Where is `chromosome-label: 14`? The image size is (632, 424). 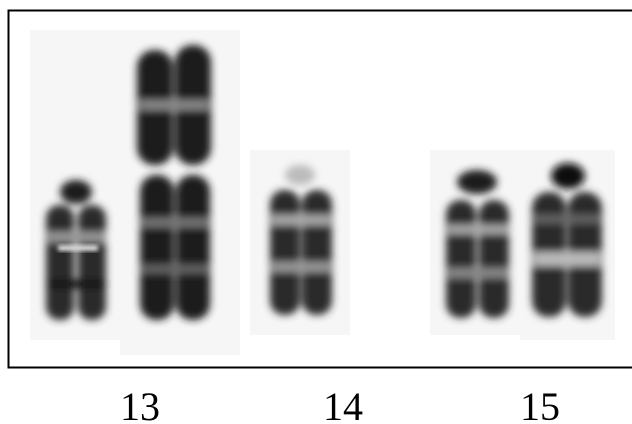 chromosome-label: 14 is located at coordinates (343, 404).